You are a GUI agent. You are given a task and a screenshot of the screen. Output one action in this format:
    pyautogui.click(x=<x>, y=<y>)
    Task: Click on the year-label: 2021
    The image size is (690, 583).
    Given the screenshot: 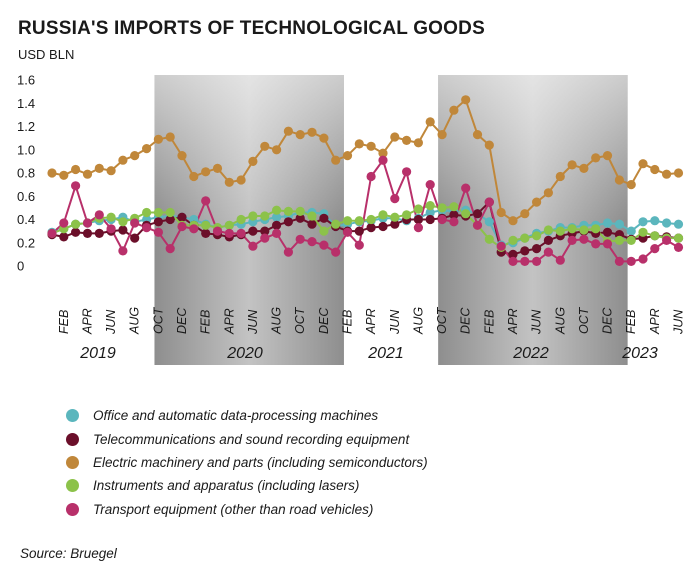 What is the action you would take?
    pyautogui.click(x=385, y=353)
    